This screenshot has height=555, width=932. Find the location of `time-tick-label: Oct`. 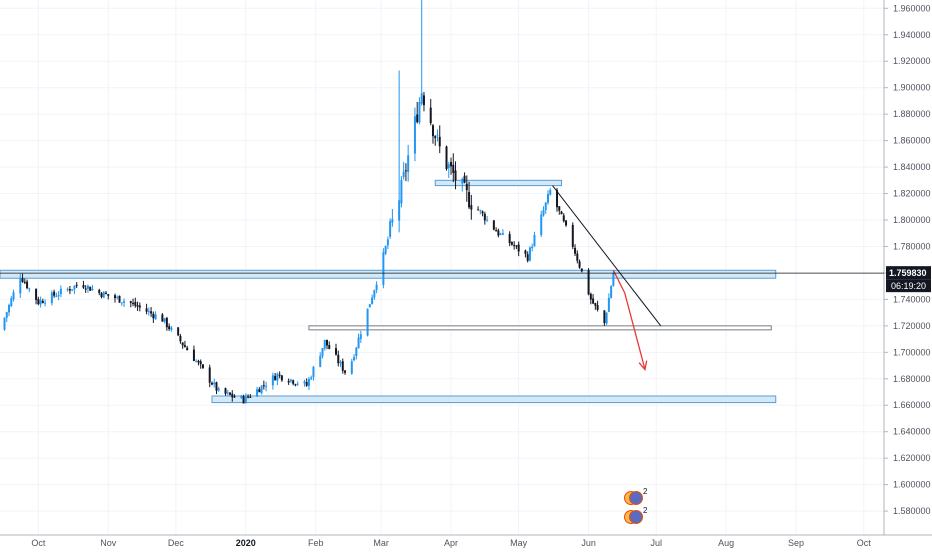

time-tick-label: Oct is located at coordinates (864, 543).